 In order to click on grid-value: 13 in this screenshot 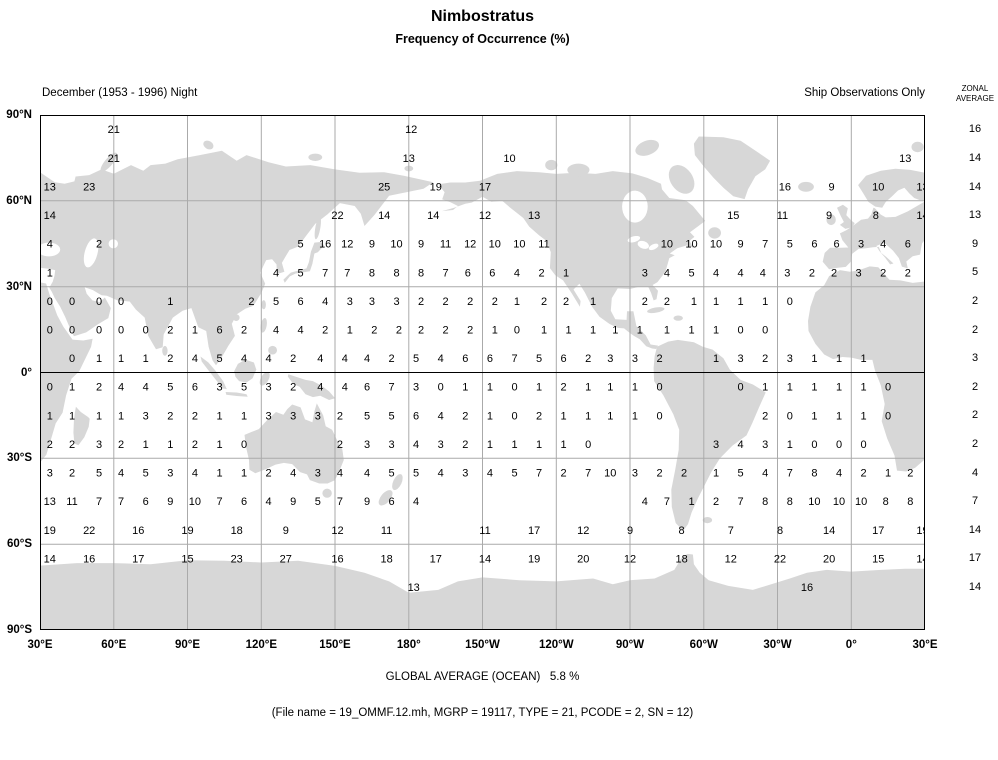, I will do `click(50, 502)`.